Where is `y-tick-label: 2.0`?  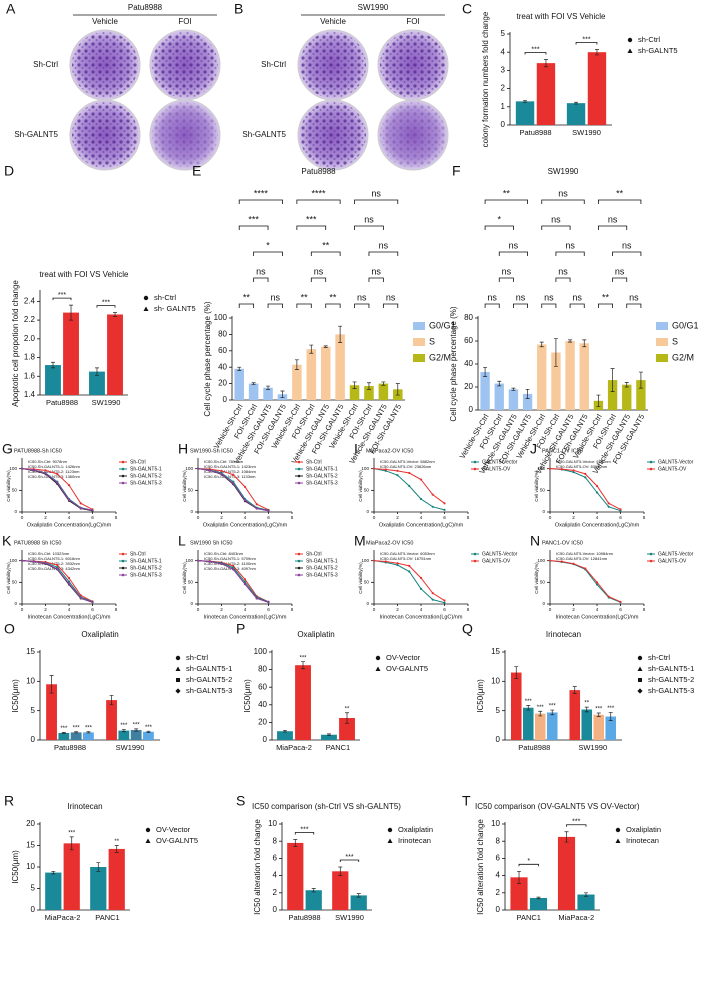
y-tick-label: 2.0 is located at coordinates (30, 338).